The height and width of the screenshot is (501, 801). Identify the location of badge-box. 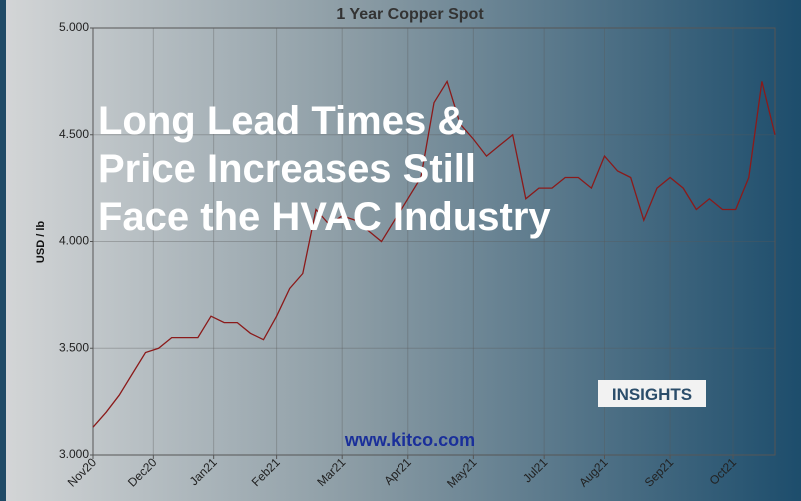
(652, 393).